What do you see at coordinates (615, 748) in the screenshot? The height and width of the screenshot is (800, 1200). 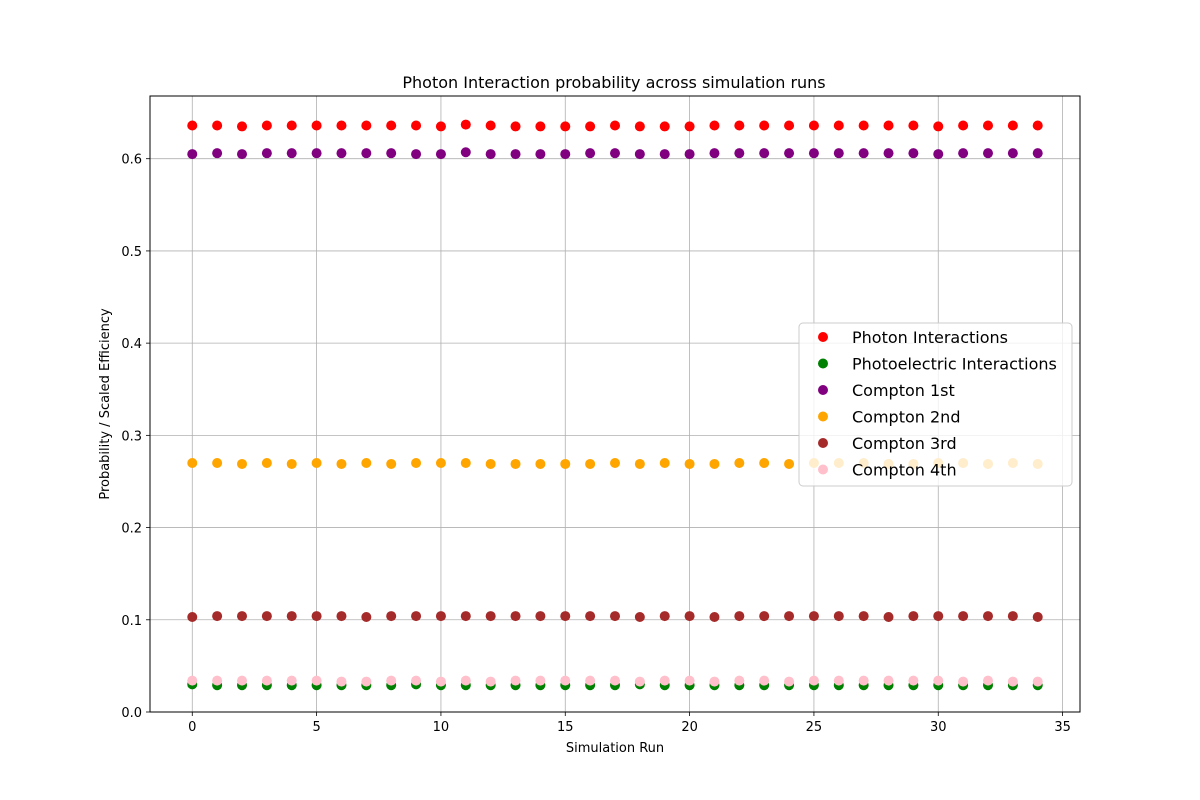 I see `x-axis-label: Simulation Run` at bounding box center [615, 748].